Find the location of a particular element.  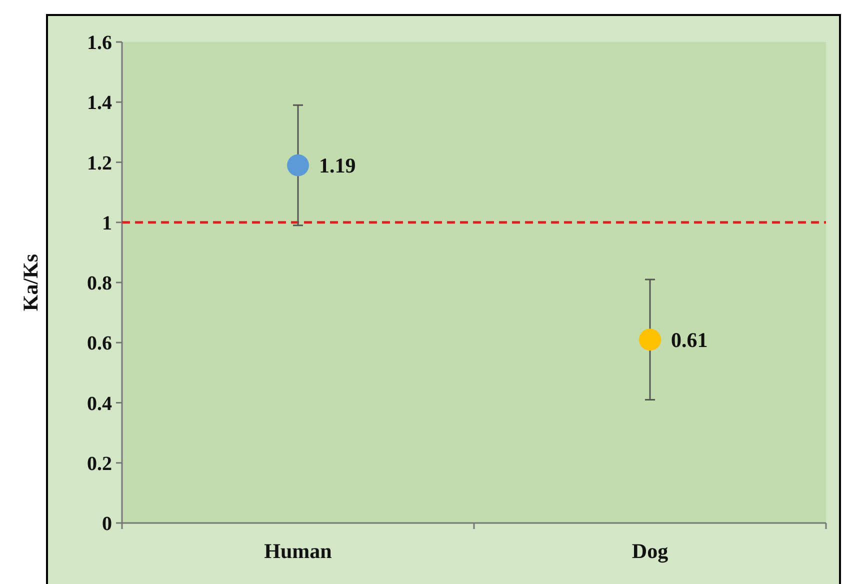

y-tick-label: 1.6 is located at coordinates (99, 43).